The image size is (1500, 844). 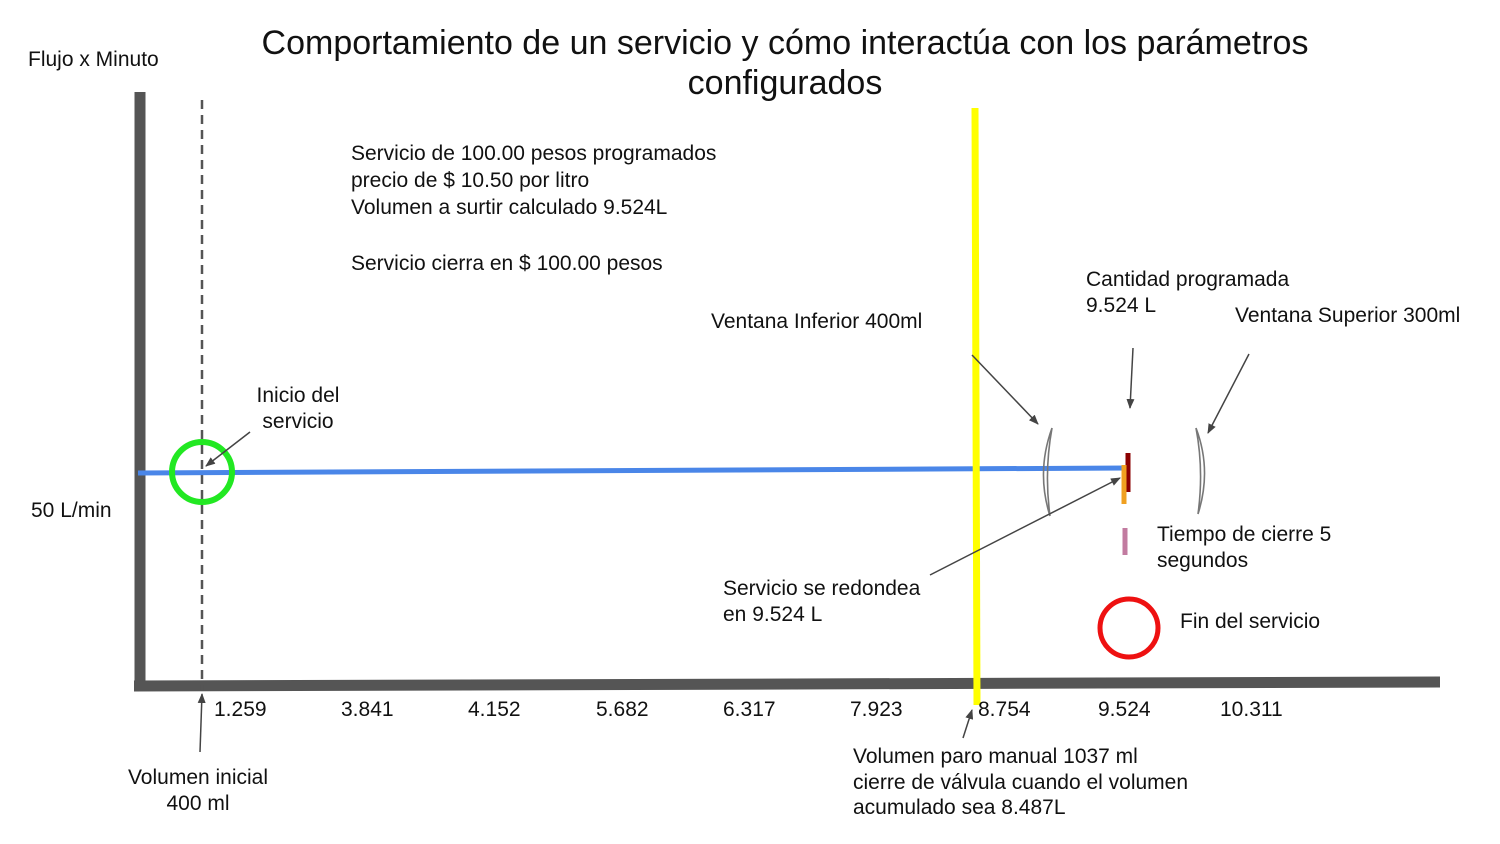 What do you see at coordinates (1228, 393) in the screenshot?
I see `ventana-superior-arrow` at bounding box center [1228, 393].